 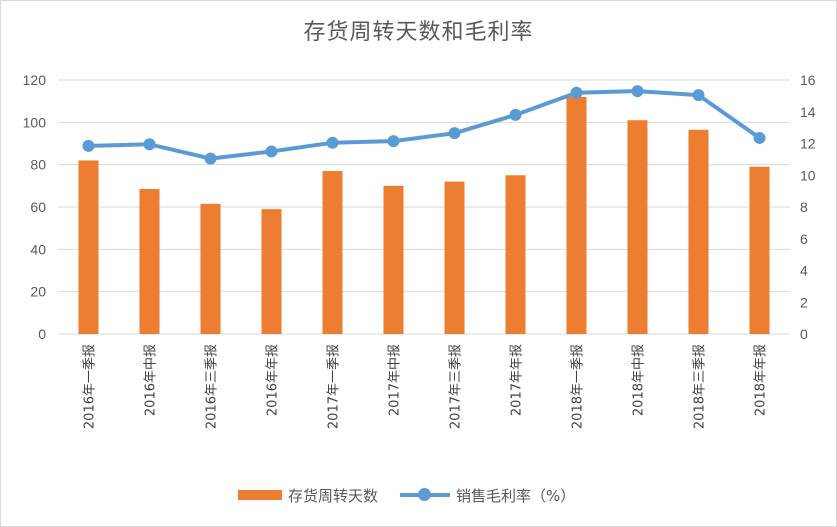 What do you see at coordinates (38, 249) in the screenshot?
I see `y-left-tick-label: 40` at bounding box center [38, 249].